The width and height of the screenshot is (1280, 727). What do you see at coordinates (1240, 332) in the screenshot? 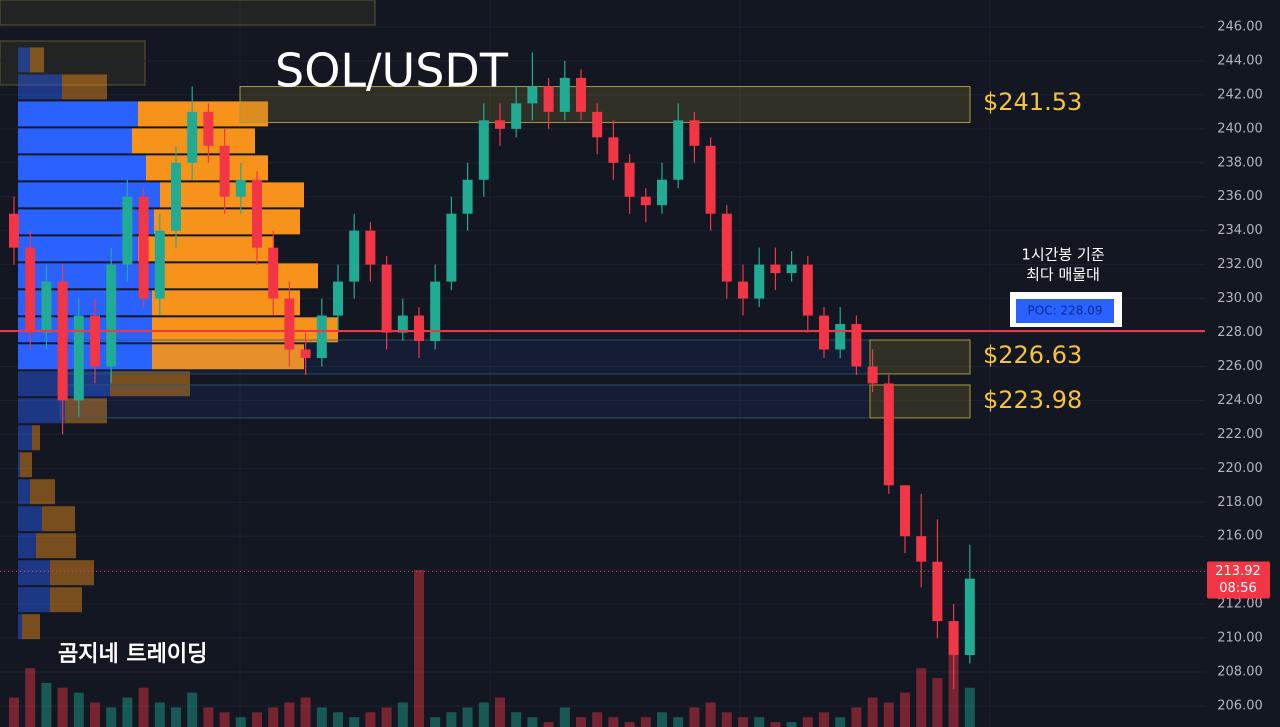
I see `y-tick-label: 228.00` at bounding box center [1240, 332].